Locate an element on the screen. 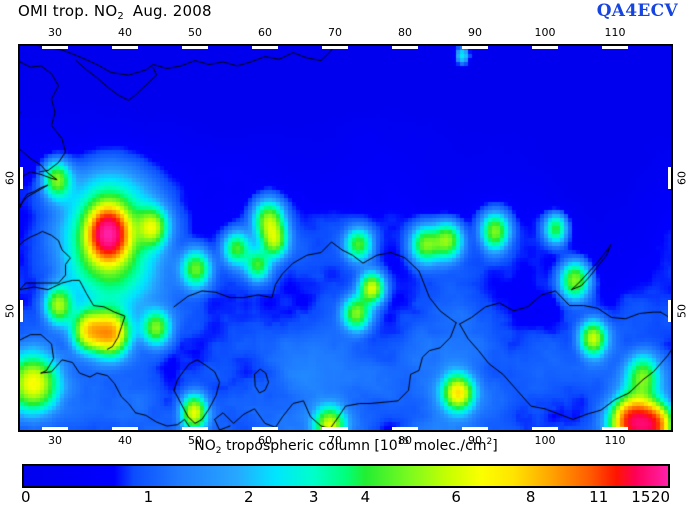 The height and width of the screenshot is (507, 692). colorbar-gradient is located at coordinates (346, 476).